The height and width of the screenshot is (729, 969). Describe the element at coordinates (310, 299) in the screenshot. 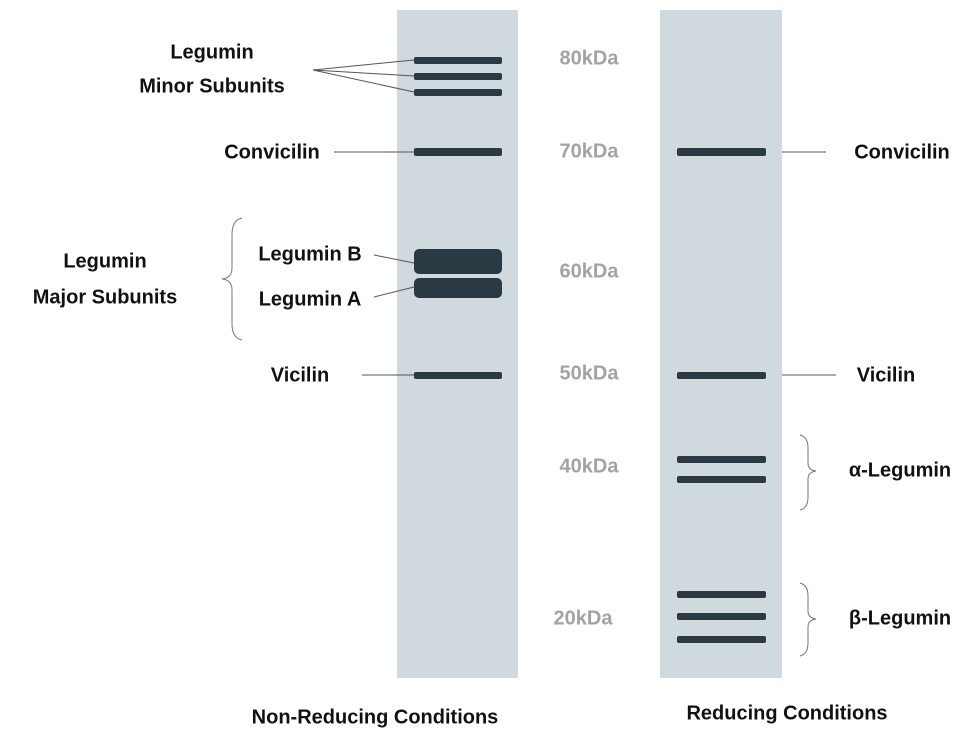

I see `label: Legumin A` at that location.